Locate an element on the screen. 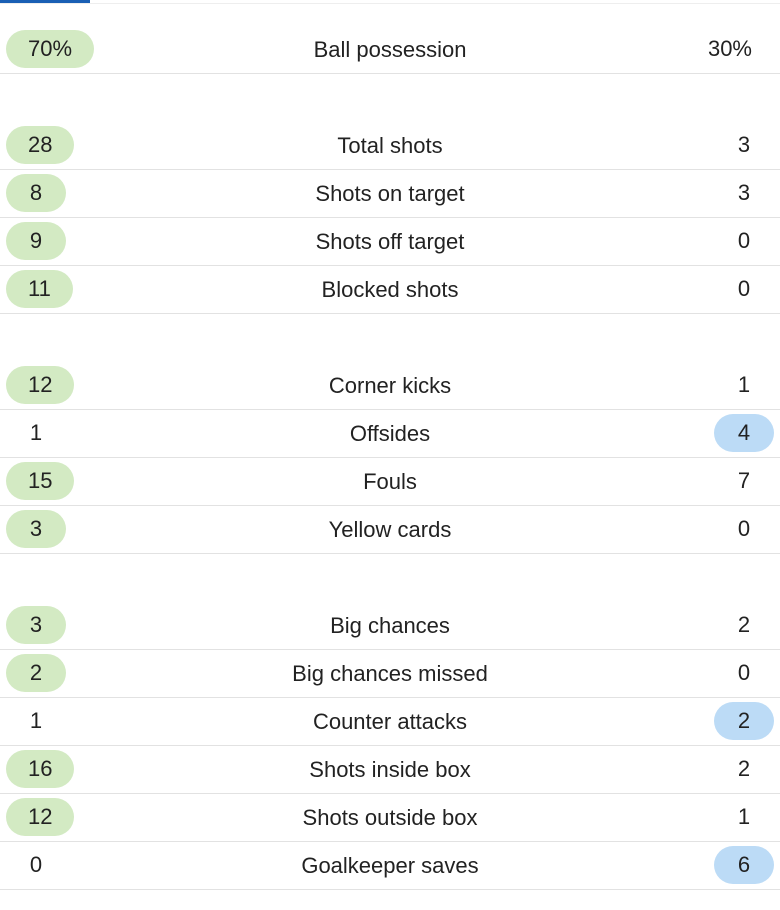 The image size is (780, 910). home-value: 0 is located at coordinates (36, 864).